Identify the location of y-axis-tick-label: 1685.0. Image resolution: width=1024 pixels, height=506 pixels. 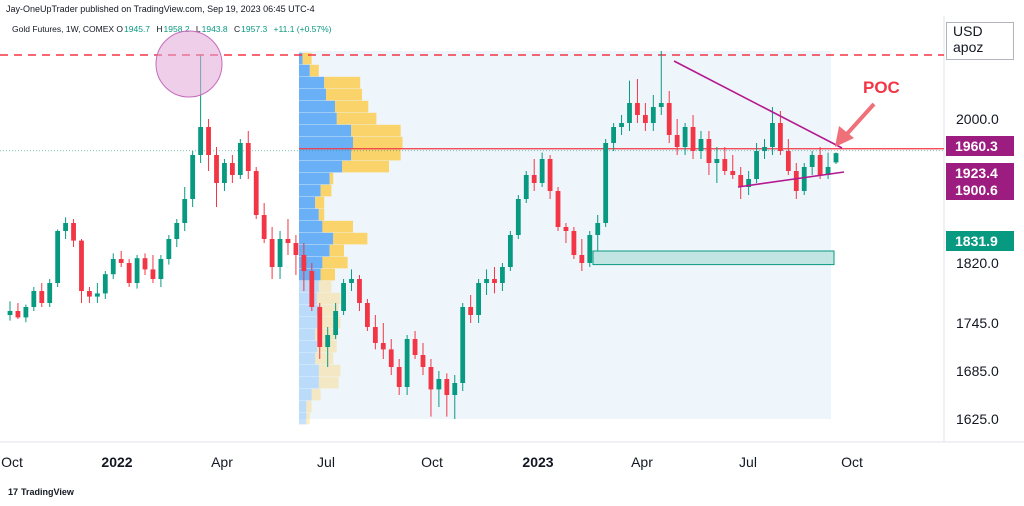
(977, 371).